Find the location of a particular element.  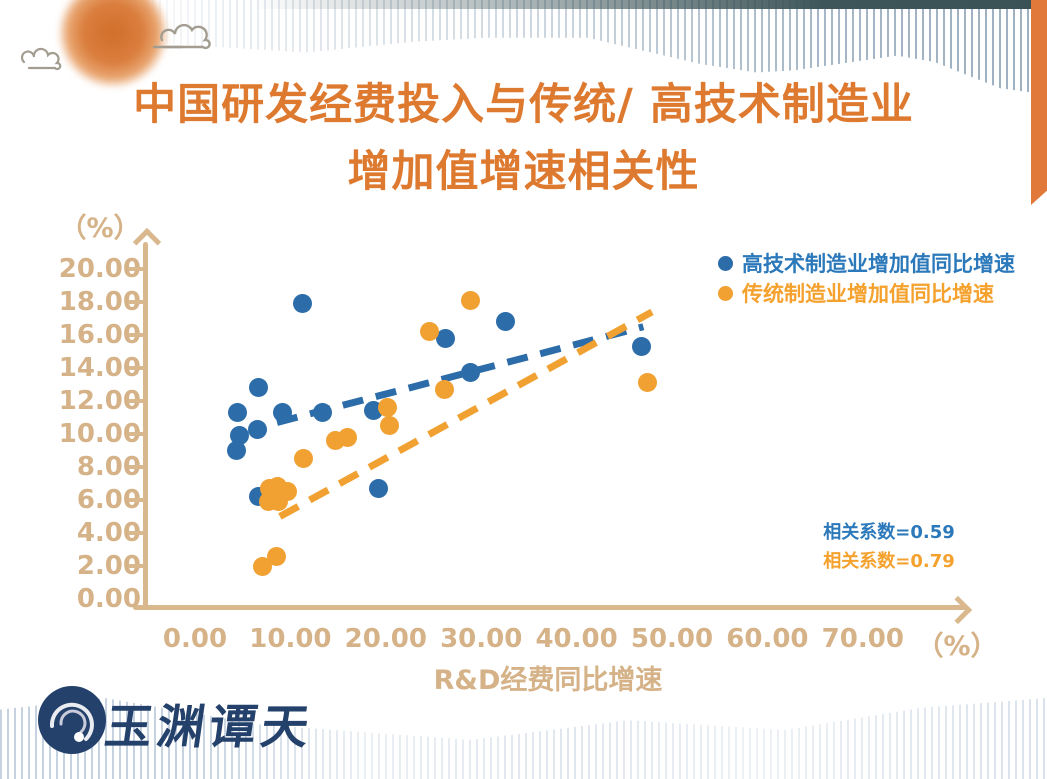

x-axis-unit-label: （%） is located at coordinates (957, 646).